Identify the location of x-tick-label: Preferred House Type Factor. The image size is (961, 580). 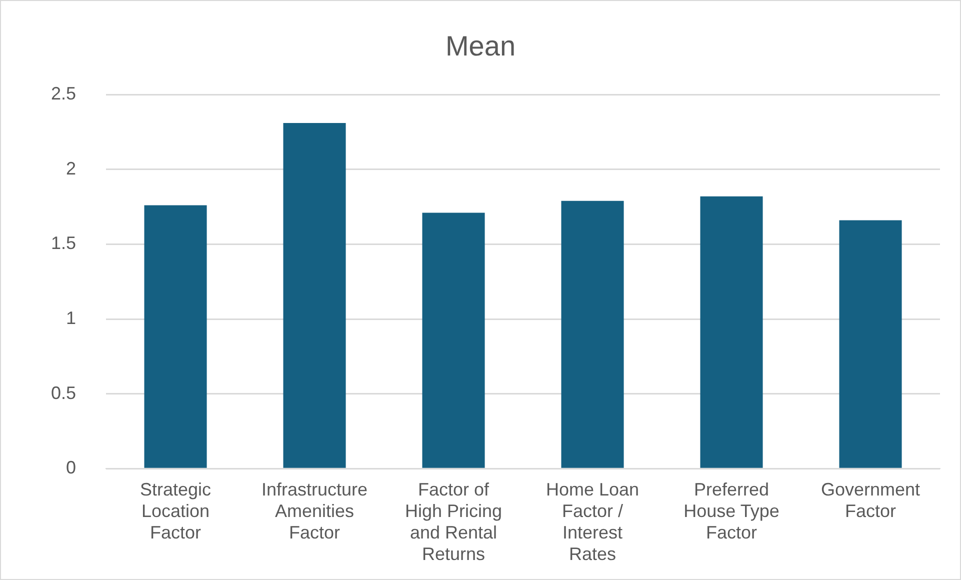
(732, 511).